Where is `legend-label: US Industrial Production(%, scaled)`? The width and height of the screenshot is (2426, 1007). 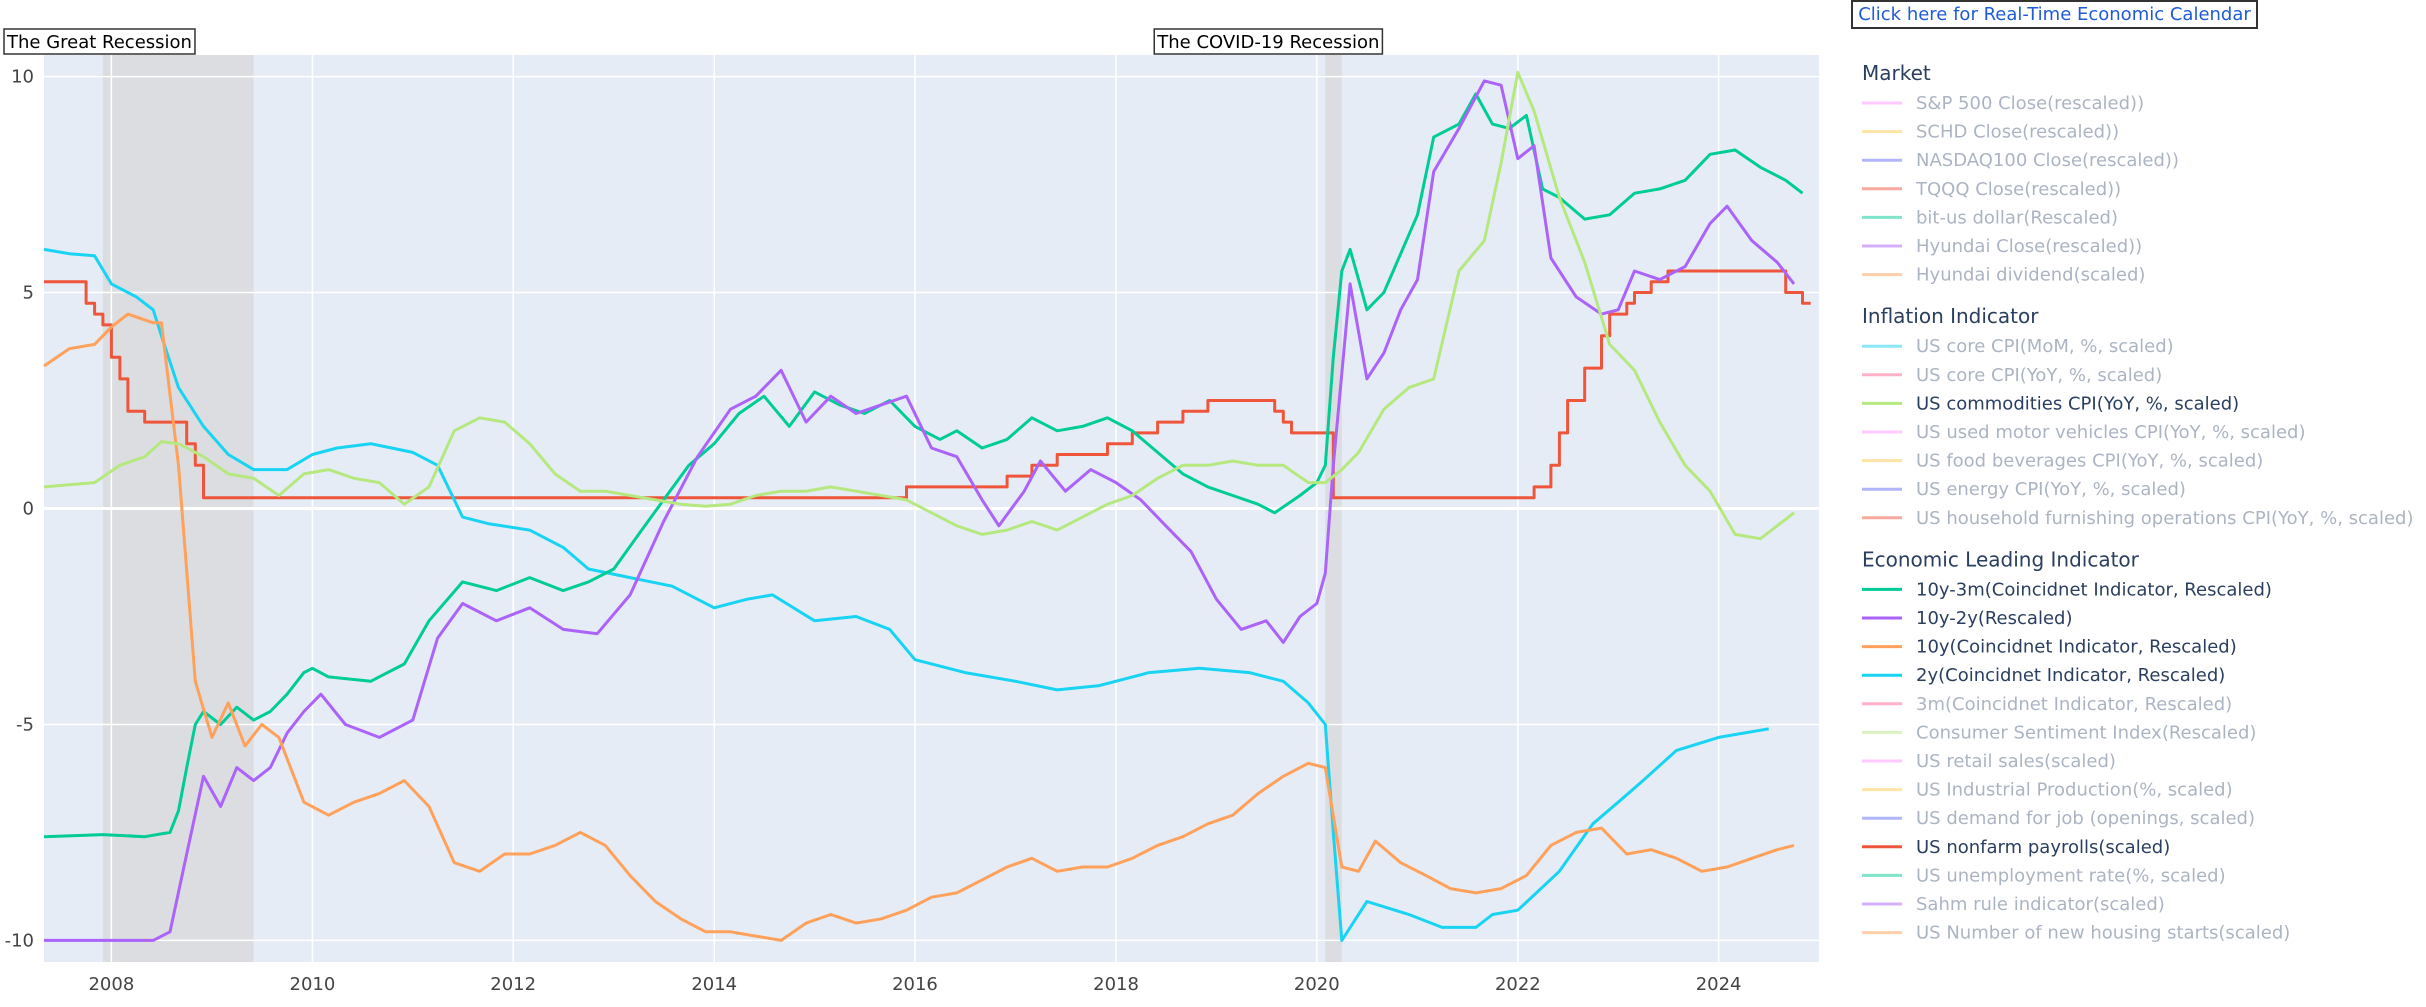 legend-label: US Industrial Production(%, scaled) is located at coordinates (2074, 790).